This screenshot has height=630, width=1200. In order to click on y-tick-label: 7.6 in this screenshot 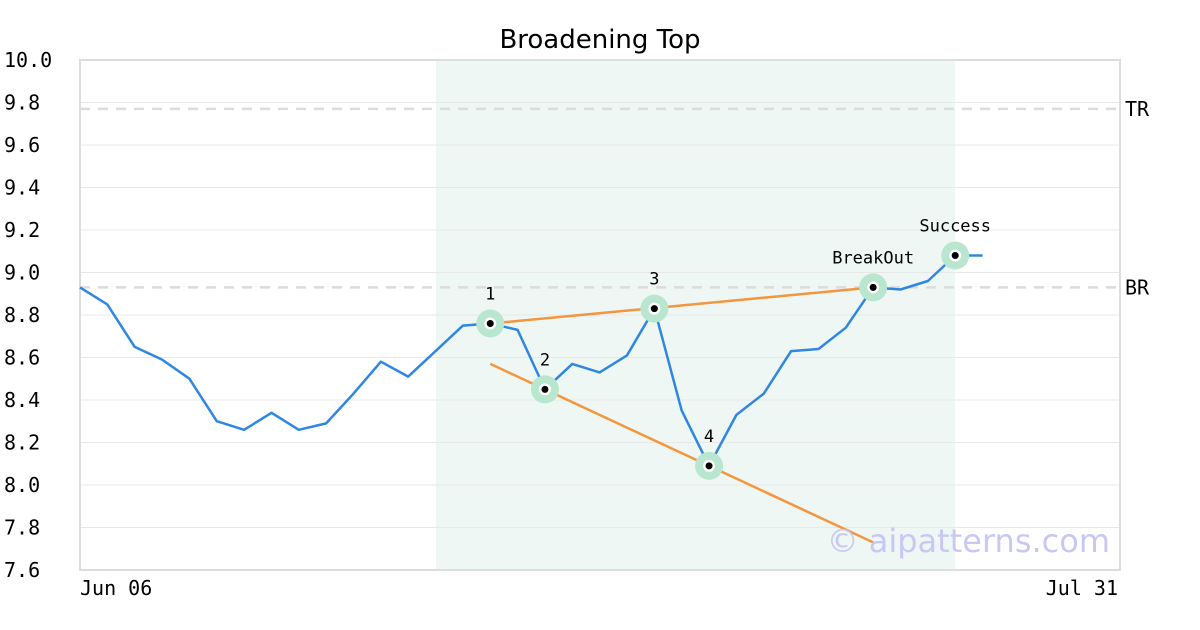, I will do `click(22, 570)`.